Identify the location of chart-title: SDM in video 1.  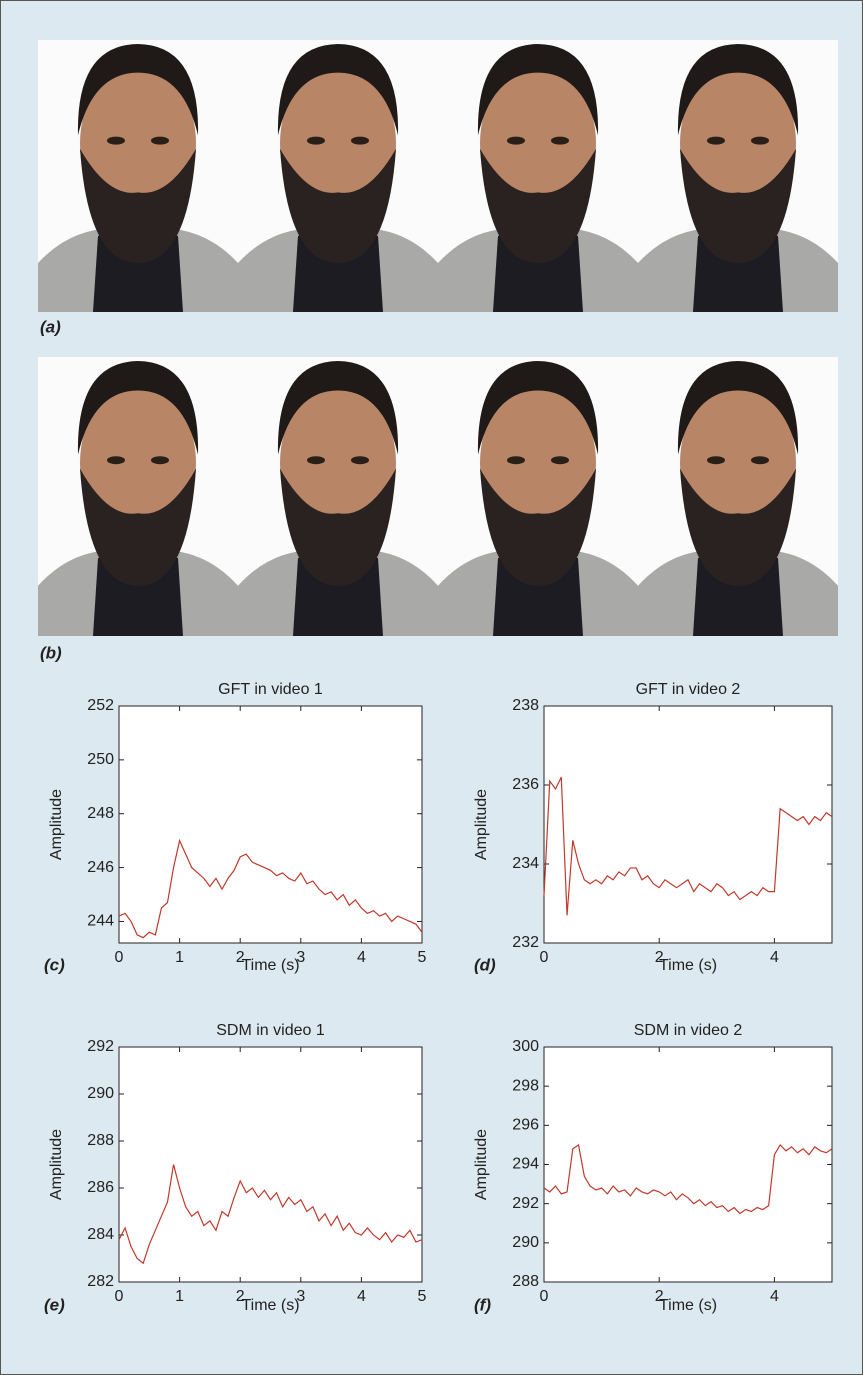
(270, 1030).